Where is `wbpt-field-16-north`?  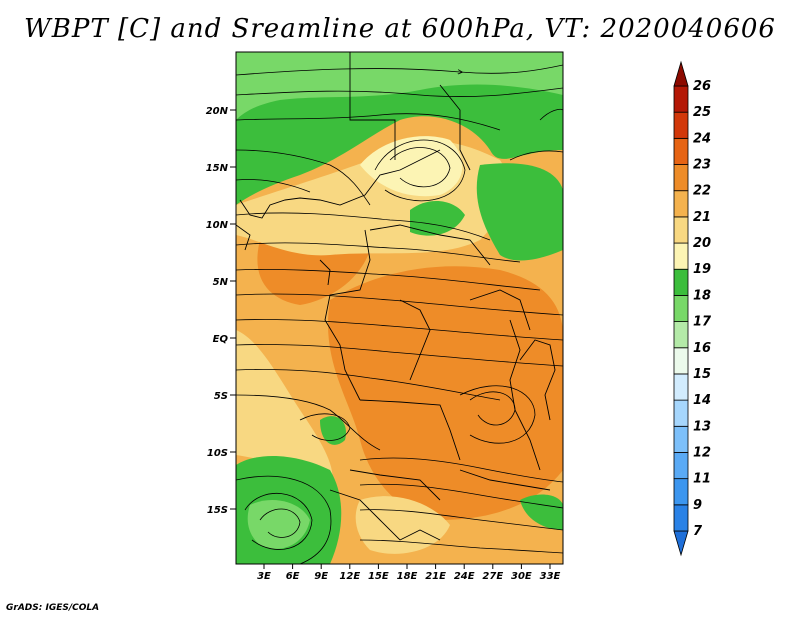 wbpt-field-16-north is located at coordinates (399, 86).